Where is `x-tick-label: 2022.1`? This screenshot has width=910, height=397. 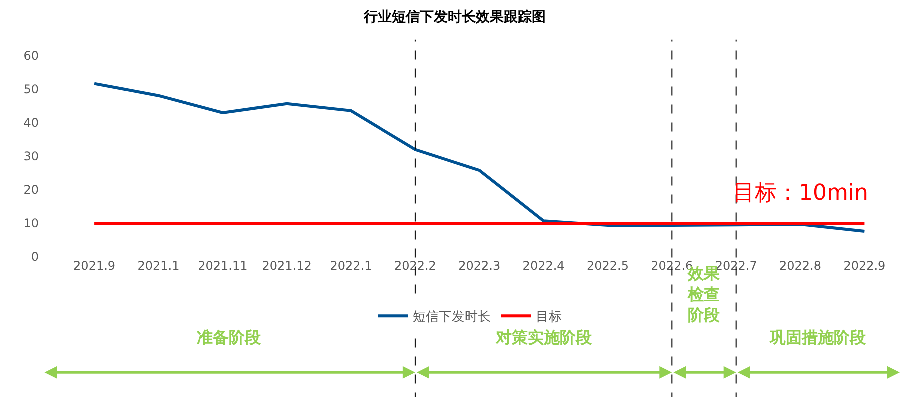
x-tick-label: 2022.1 is located at coordinates (351, 266).